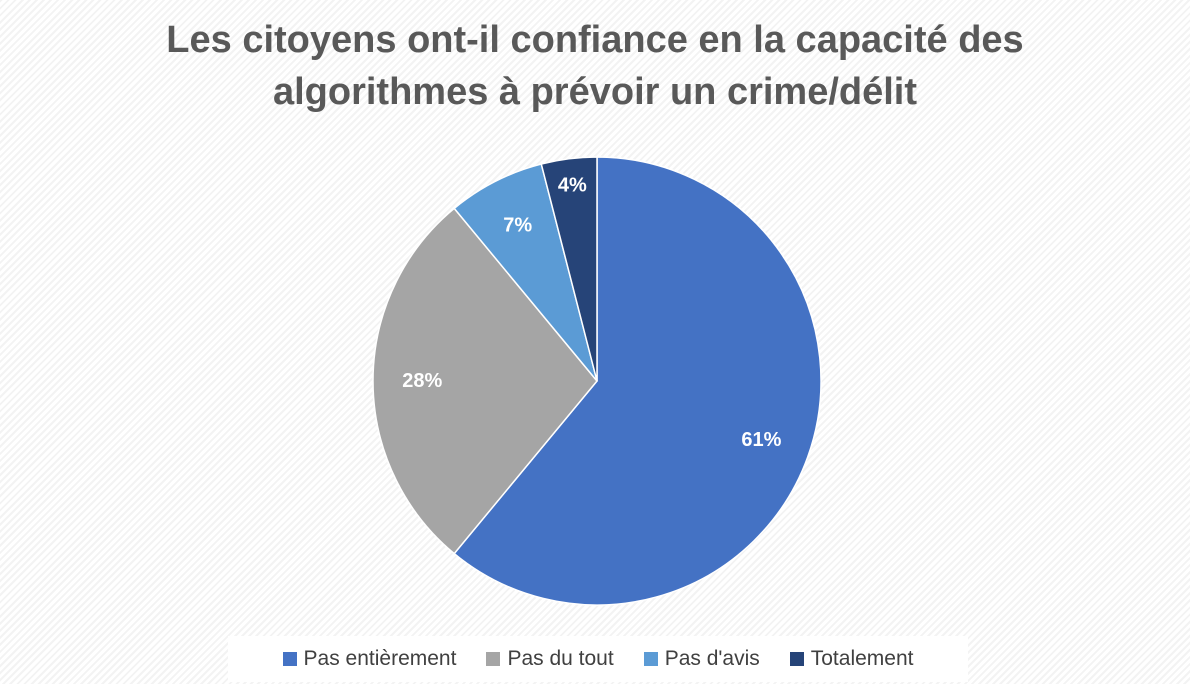 The image size is (1190, 684). I want to click on legend-item-pas-d-avis: Pas d'avis, so click(701, 659).